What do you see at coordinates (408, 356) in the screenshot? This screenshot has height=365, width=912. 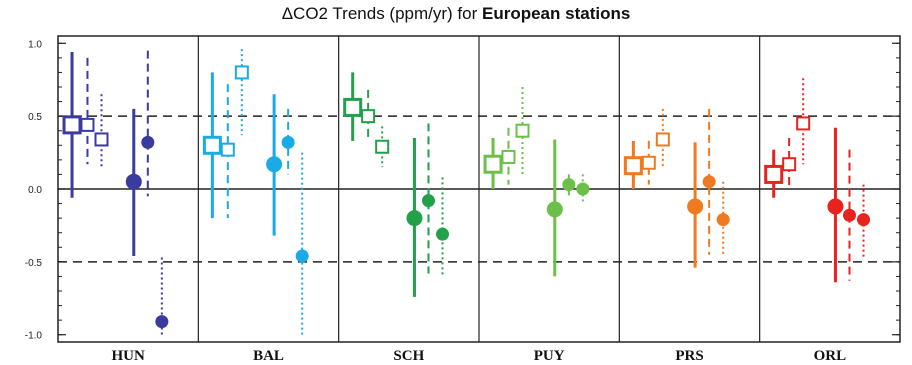 I see `station-label: SCH` at bounding box center [408, 356].